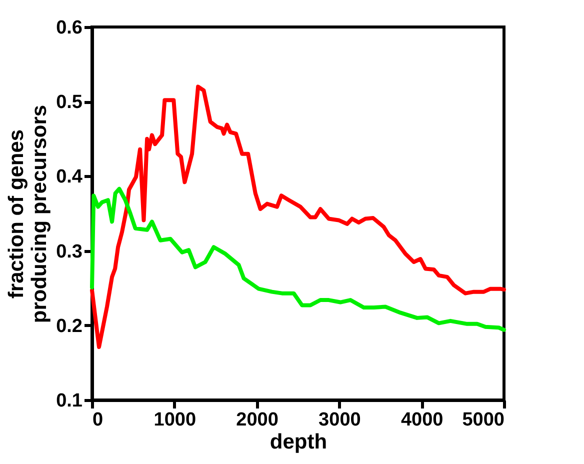 The height and width of the screenshot is (464, 584). I want to click on x-tick-label: 3000, so click(339, 420).